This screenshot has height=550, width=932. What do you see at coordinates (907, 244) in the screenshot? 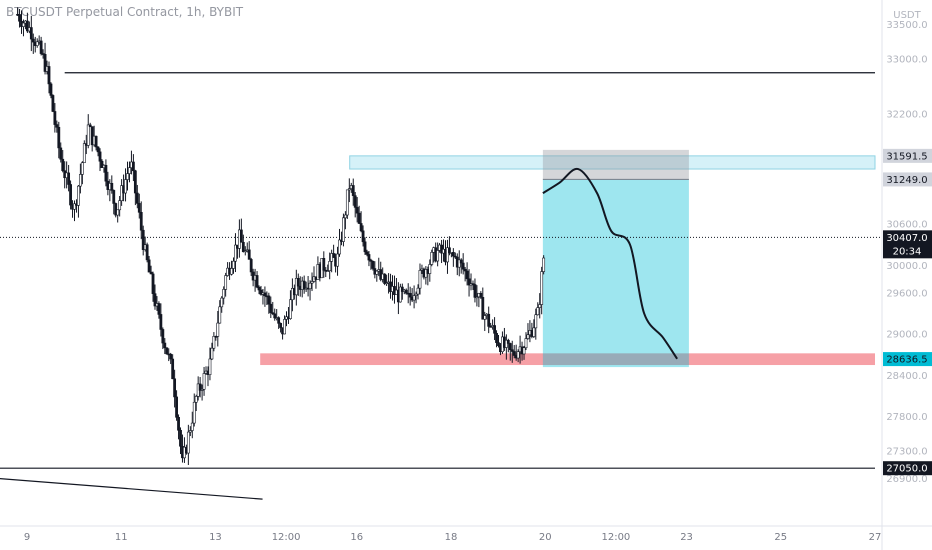
I see `last-price-badge: 30407.0 20:34` at bounding box center [907, 244].